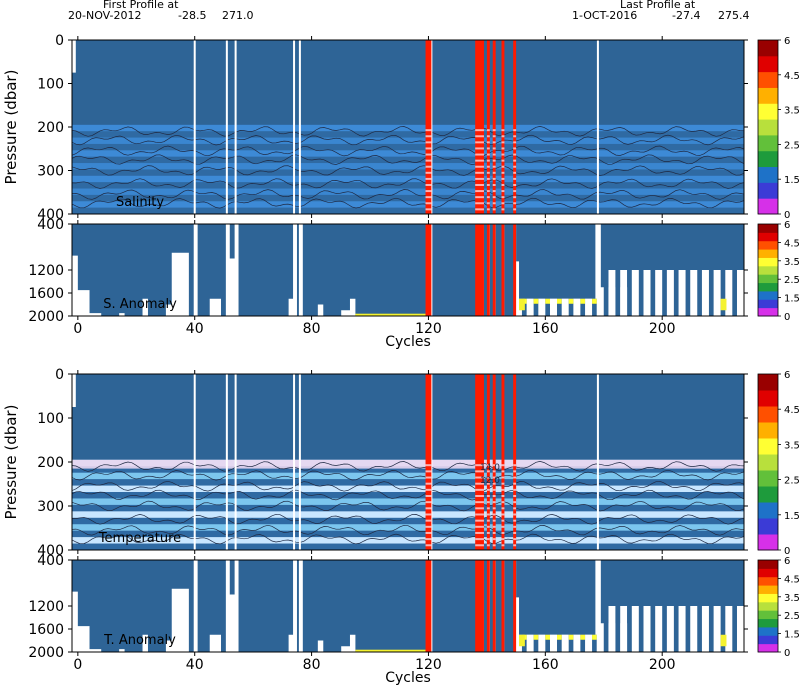  I want to click on salinity-anomaly-xtick-label: 80, so click(312, 329).